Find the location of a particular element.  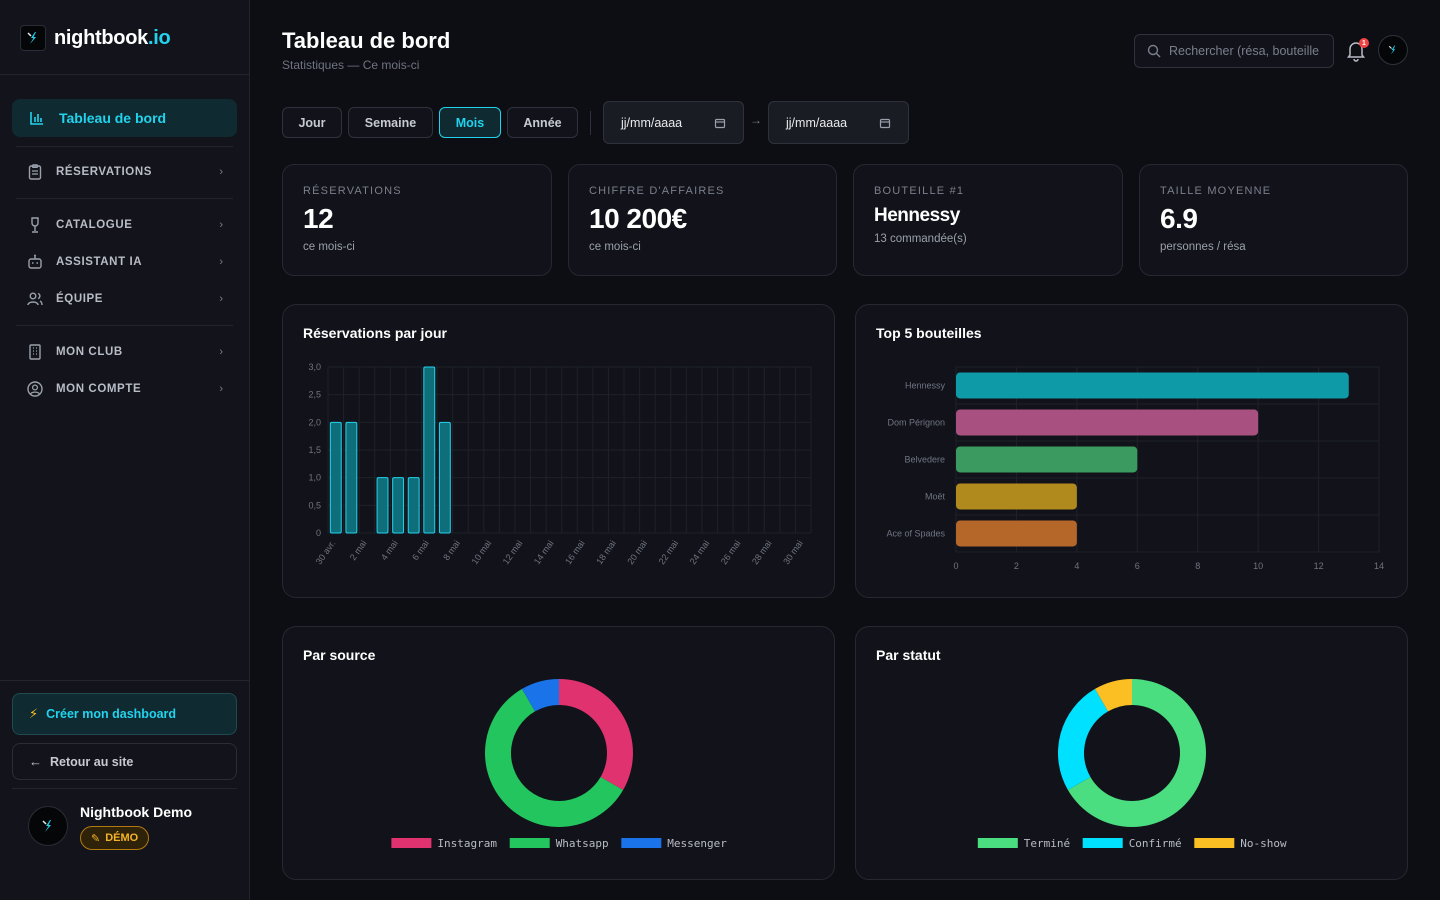

sidebar-item-catalogue: CATALOGUE › is located at coordinates (124, 225).